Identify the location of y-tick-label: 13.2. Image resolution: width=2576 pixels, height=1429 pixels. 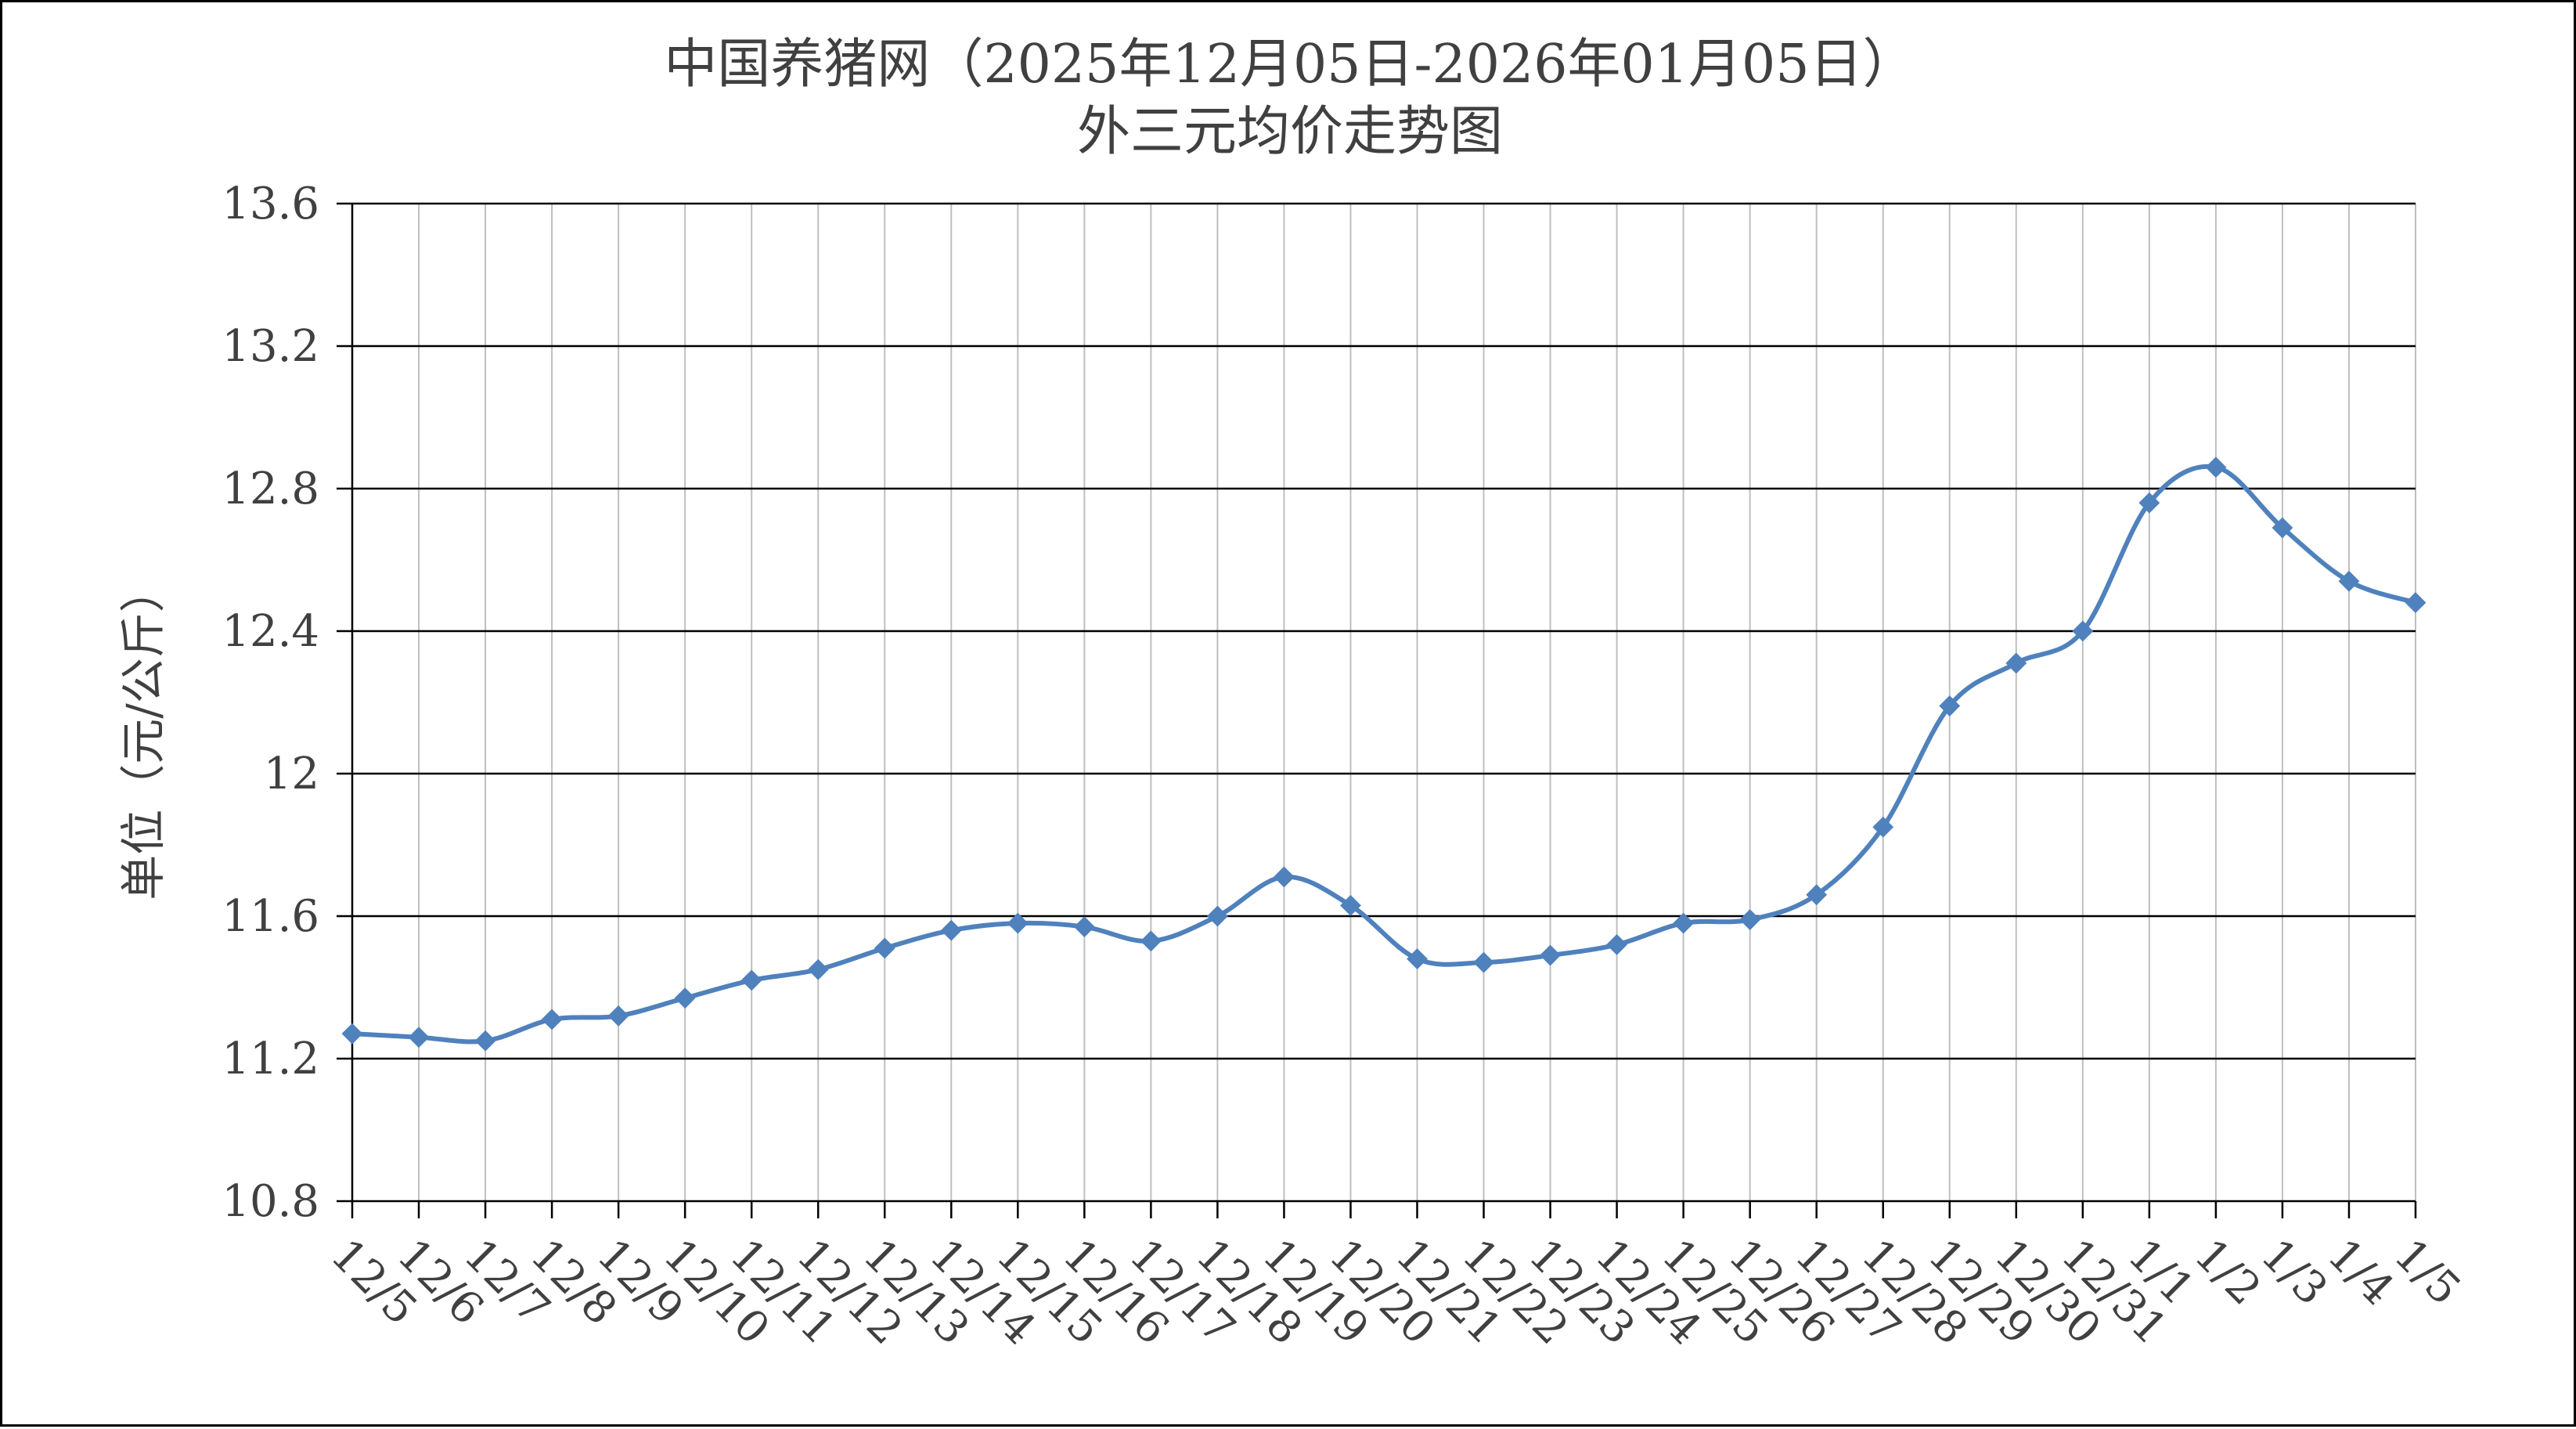
(270, 346).